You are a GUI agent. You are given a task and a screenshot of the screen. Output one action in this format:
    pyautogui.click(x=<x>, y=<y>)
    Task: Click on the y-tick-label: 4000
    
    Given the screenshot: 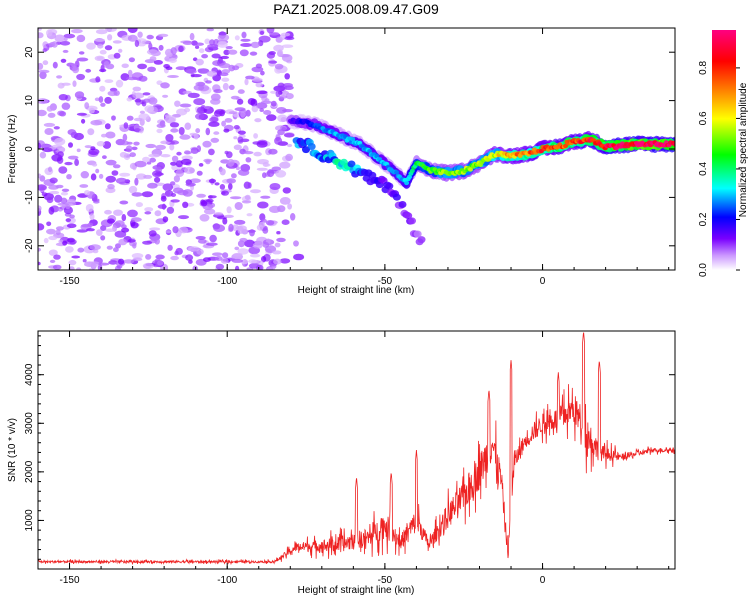 What is the action you would take?
    pyautogui.click(x=29, y=374)
    